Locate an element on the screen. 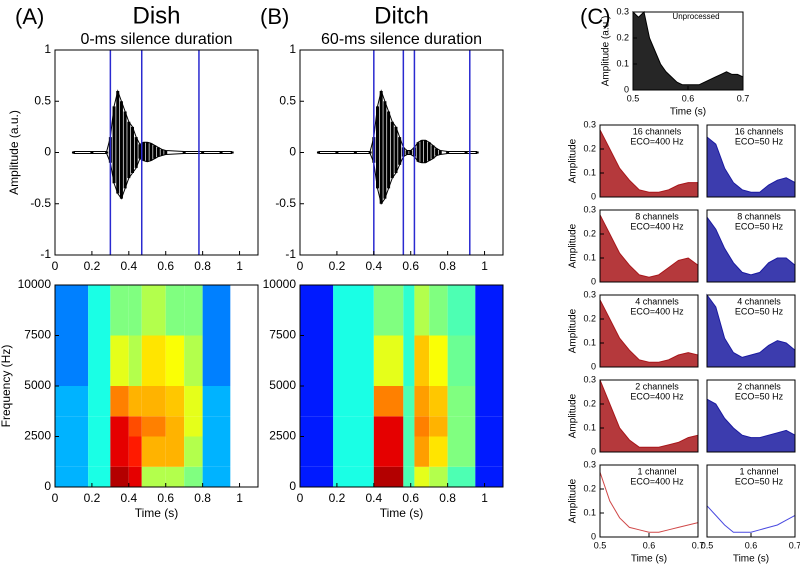  chart-title: Ditch is located at coordinates (401, 15).